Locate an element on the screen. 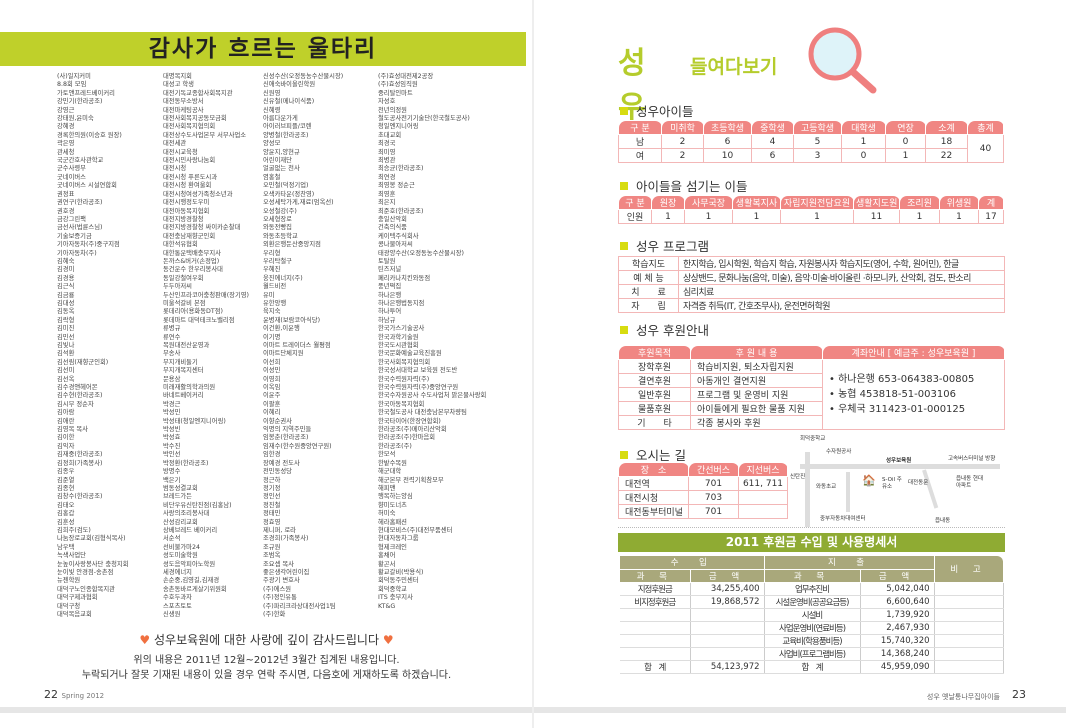 The width and height of the screenshot is (1066, 728). donor-name: 김훈성 is located at coordinates (66, 522).